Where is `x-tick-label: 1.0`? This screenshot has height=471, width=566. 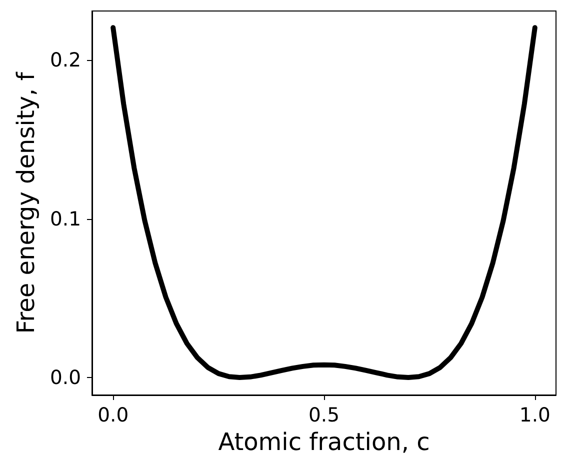
x-tick-label: 1.0 is located at coordinates (534, 415).